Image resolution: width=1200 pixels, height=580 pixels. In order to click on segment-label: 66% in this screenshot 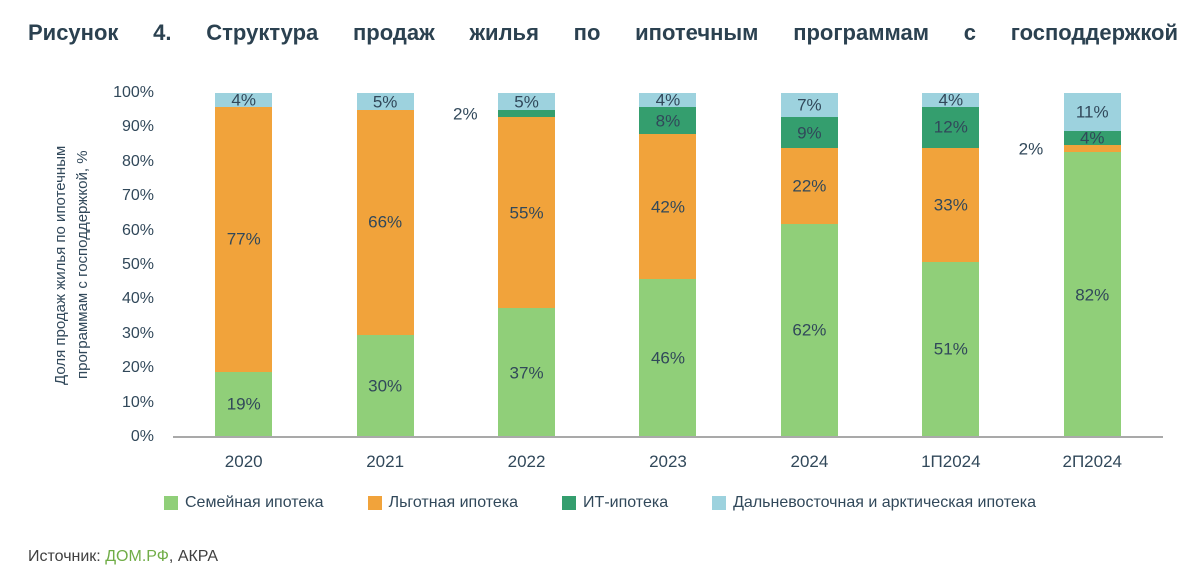, I will do `click(385, 222)`.